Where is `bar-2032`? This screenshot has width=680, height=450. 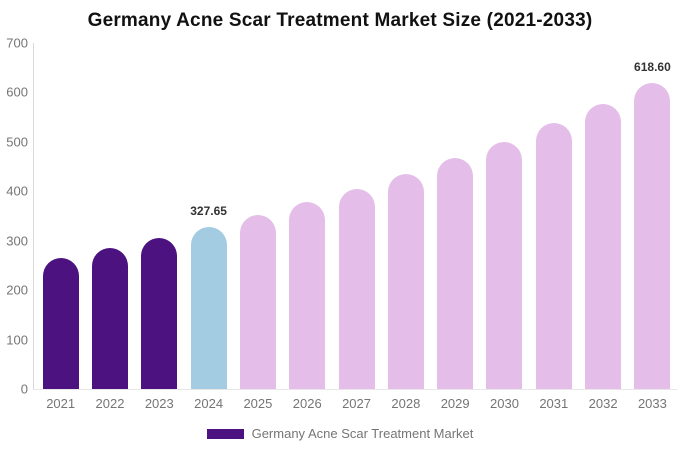 bar-2032 is located at coordinates (603, 246).